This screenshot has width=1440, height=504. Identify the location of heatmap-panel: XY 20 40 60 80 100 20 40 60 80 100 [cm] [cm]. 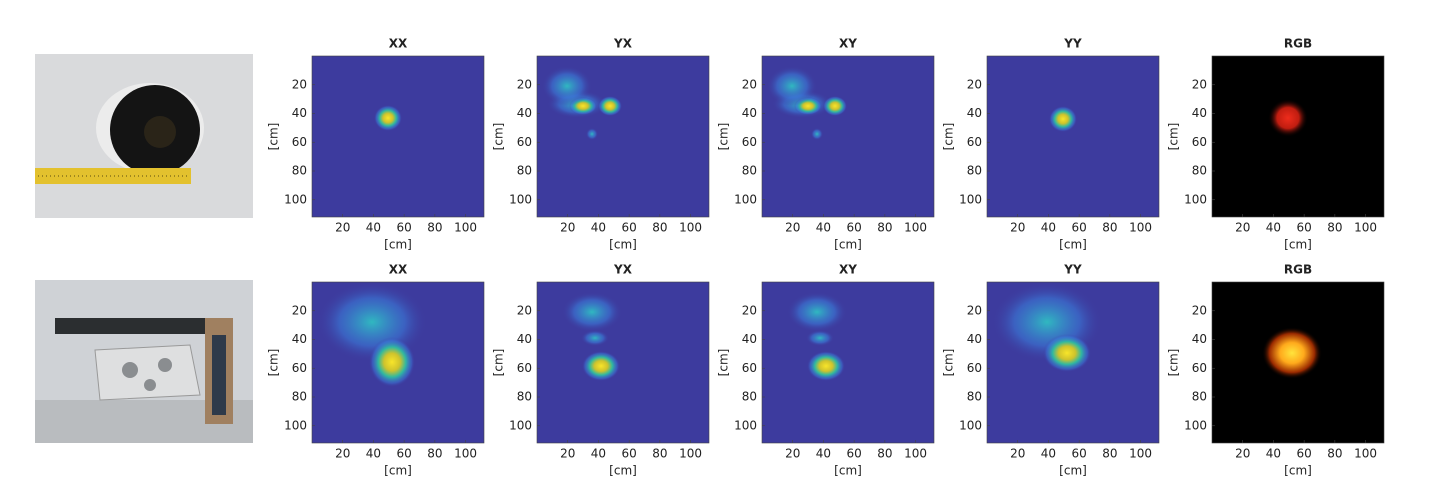
(826, 370).